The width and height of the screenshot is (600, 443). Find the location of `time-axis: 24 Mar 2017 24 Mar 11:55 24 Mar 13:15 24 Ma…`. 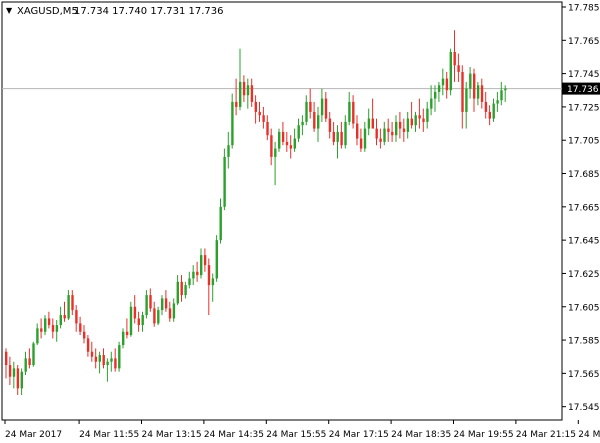

time-axis: 24 Mar 2017 24 Mar 11:55 24 Mar 13:15 24 Ma… is located at coordinates (302, 430).